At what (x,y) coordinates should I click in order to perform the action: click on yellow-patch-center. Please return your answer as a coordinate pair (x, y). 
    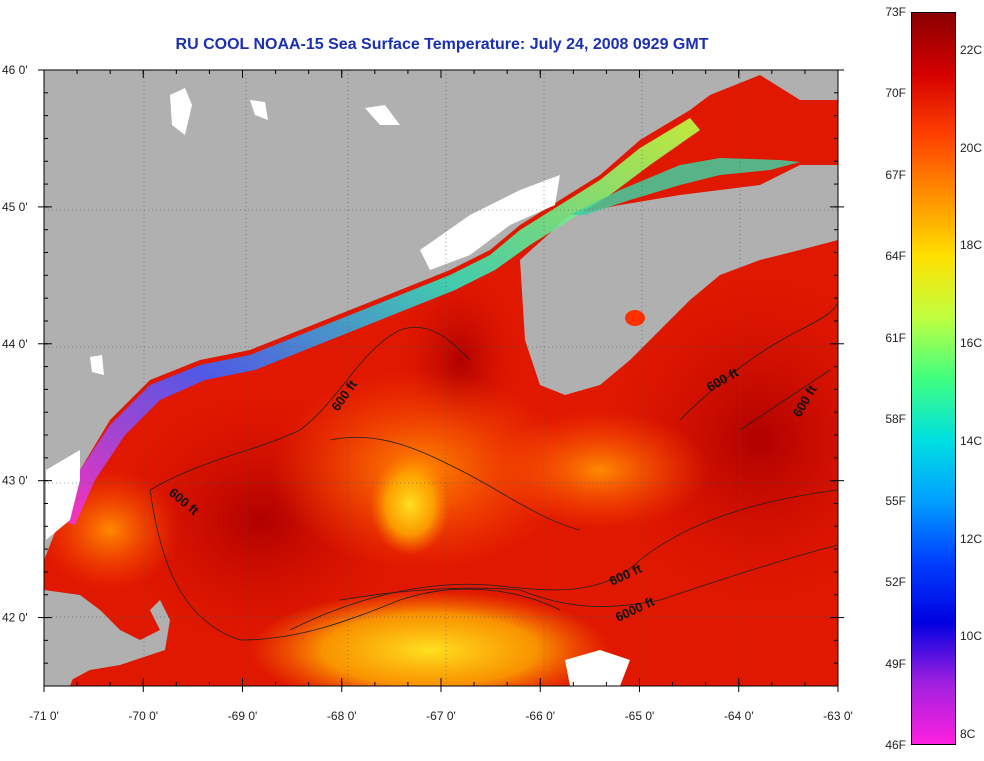
    Looking at the image, I should click on (410, 505).